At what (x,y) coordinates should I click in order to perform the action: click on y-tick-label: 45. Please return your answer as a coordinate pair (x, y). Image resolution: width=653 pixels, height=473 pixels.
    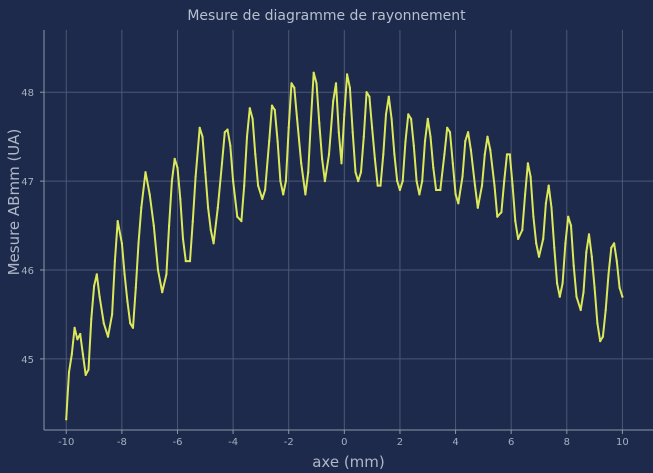
    Looking at the image, I should click on (27, 360).